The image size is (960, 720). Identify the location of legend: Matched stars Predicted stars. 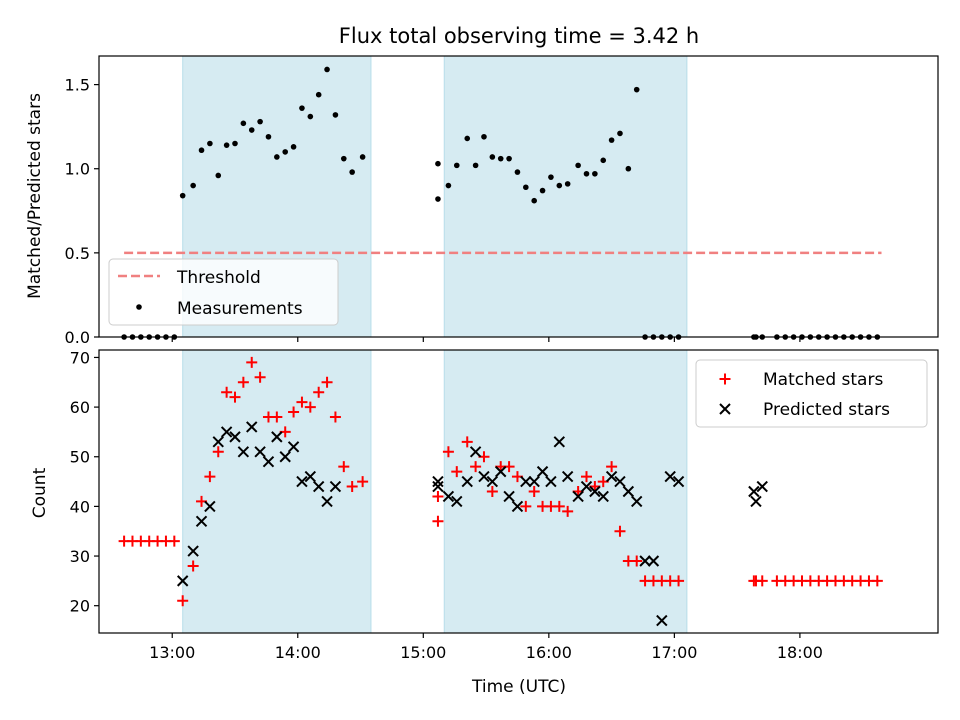
(811, 393).